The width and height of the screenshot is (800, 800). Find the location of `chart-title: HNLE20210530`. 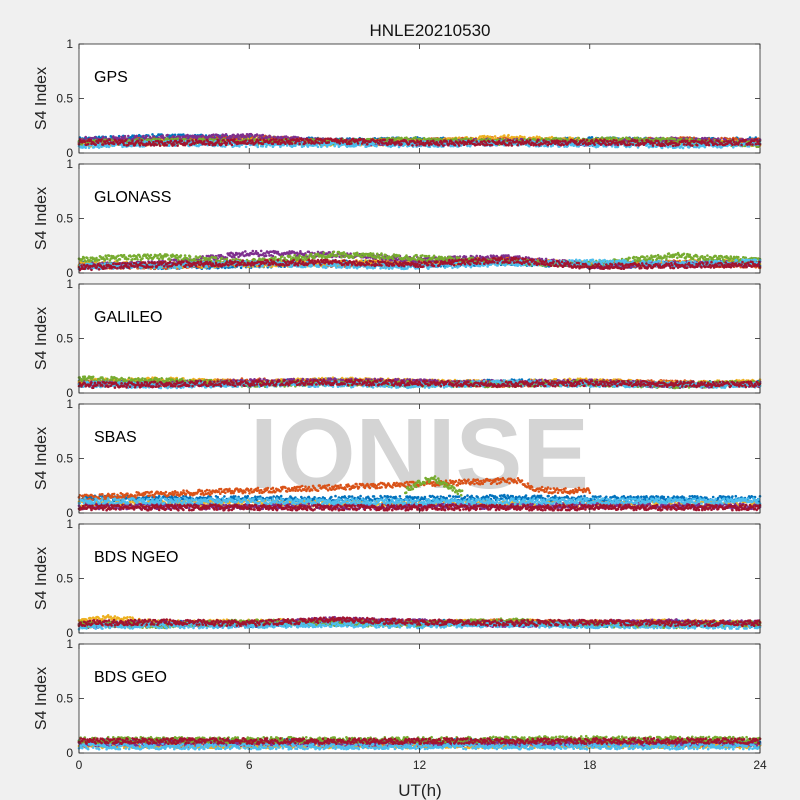

chart-title: HNLE20210530 is located at coordinates (430, 30).